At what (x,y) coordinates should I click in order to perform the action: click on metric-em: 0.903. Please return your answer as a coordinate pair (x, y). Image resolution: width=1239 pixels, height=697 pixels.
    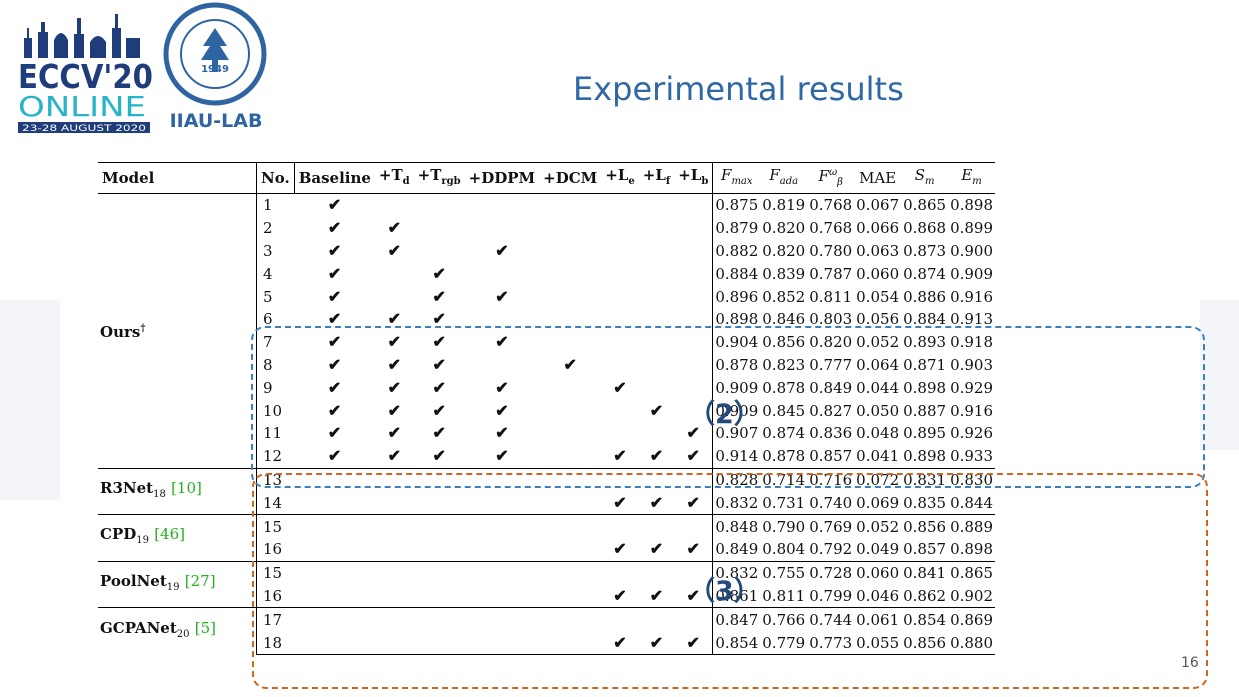
    Looking at the image, I should click on (972, 364).